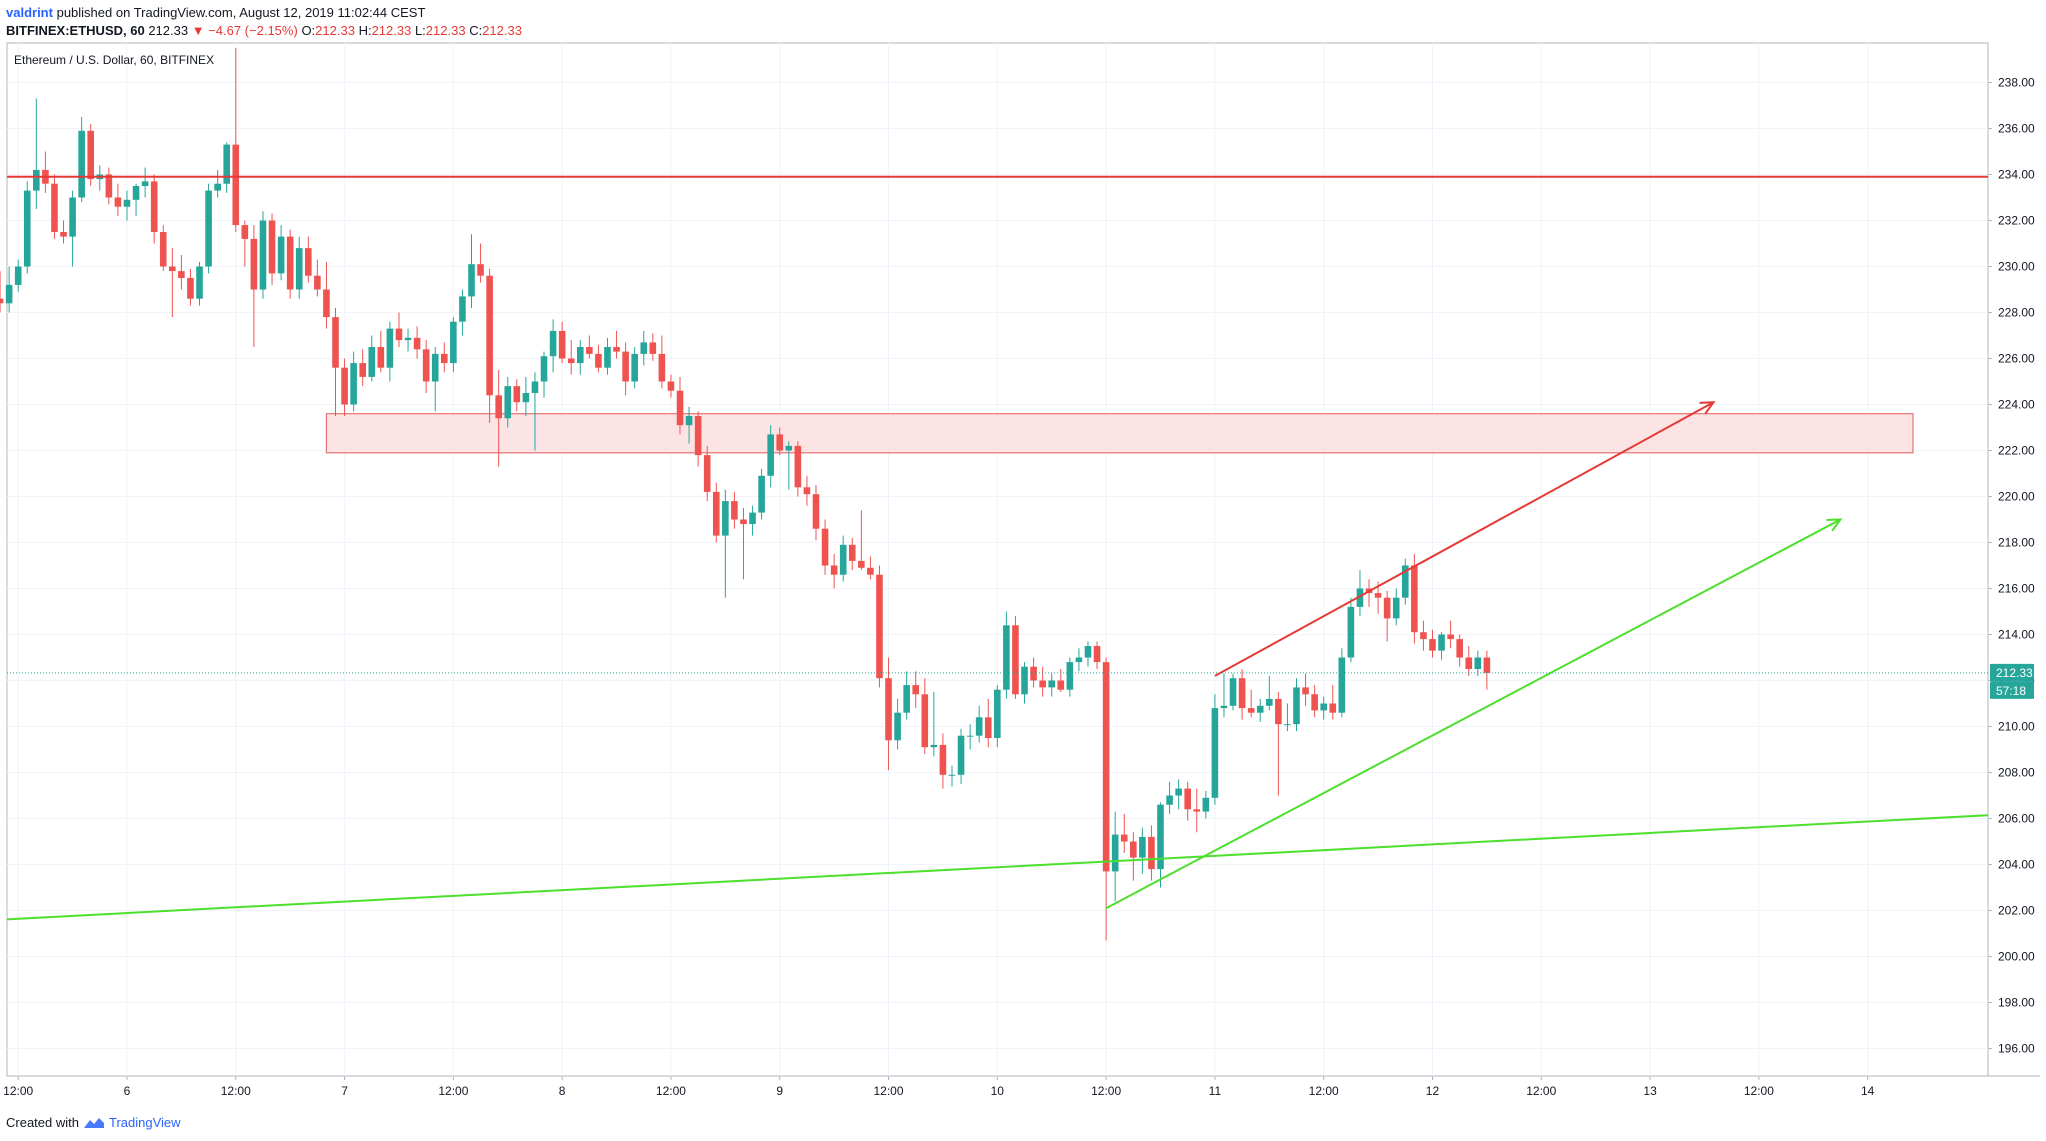  Describe the element at coordinates (1650, 1091) in the screenshot. I see `x-tick-label: 13` at that location.